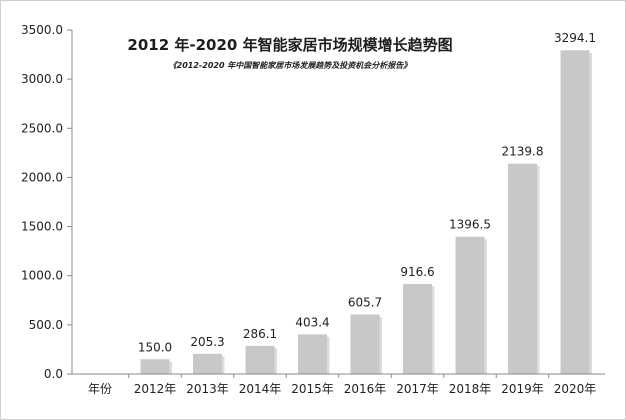  Describe the element at coordinates (470, 389) in the screenshot. I see `x-tick-label: 2018年` at that location.